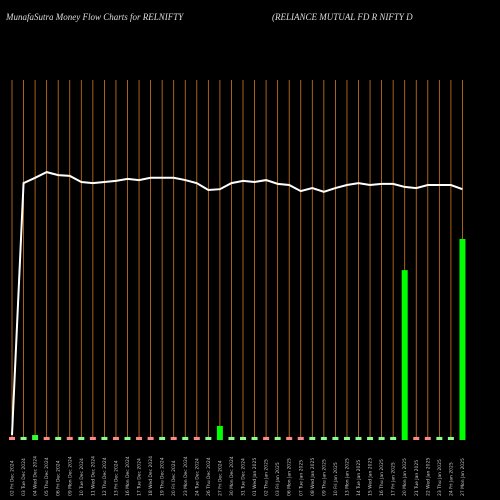 This screenshot has height=500, width=500. What do you see at coordinates (417, 478) in the screenshot?
I see `x-tick-label: 21 Tue Jan 2025` at bounding box center [417, 478].